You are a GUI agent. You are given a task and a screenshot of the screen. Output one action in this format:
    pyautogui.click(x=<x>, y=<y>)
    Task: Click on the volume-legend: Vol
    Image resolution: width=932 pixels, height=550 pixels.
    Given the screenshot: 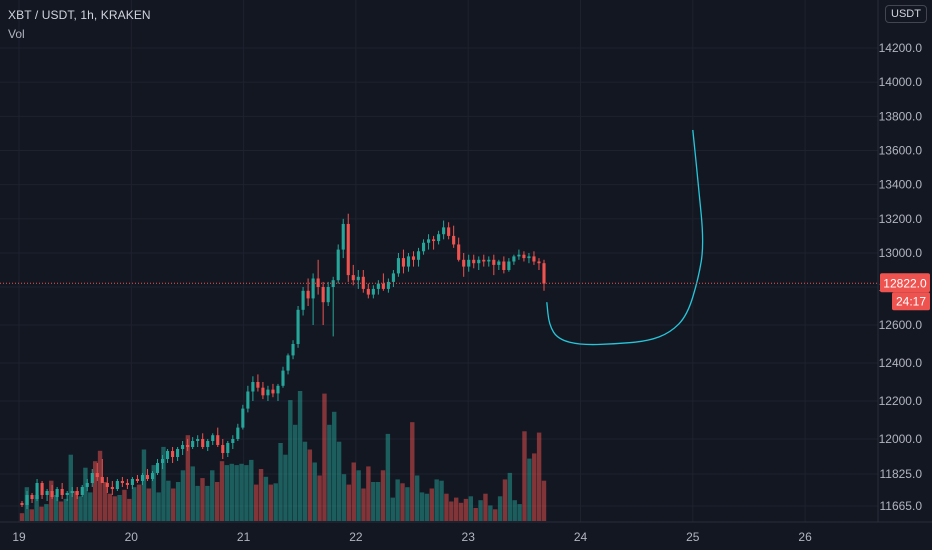 What is the action you would take?
    pyautogui.click(x=16, y=34)
    